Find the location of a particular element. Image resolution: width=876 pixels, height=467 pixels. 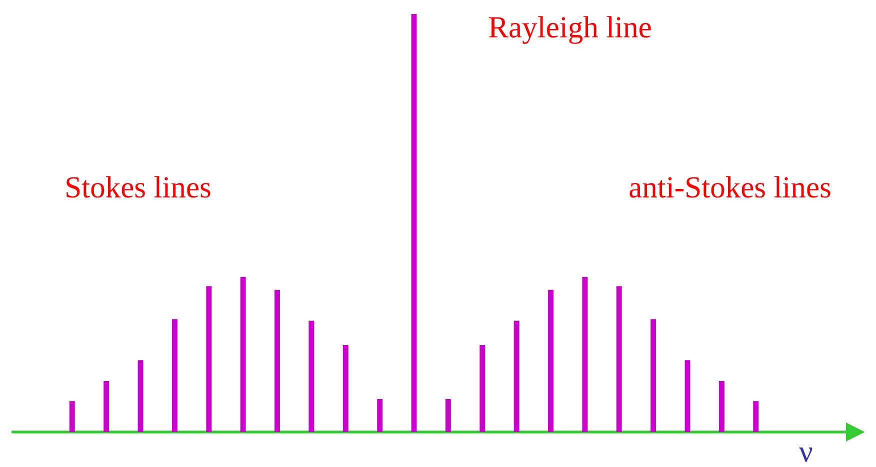

annotation: anti-Stokes lines is located at coordinates (730, 187).